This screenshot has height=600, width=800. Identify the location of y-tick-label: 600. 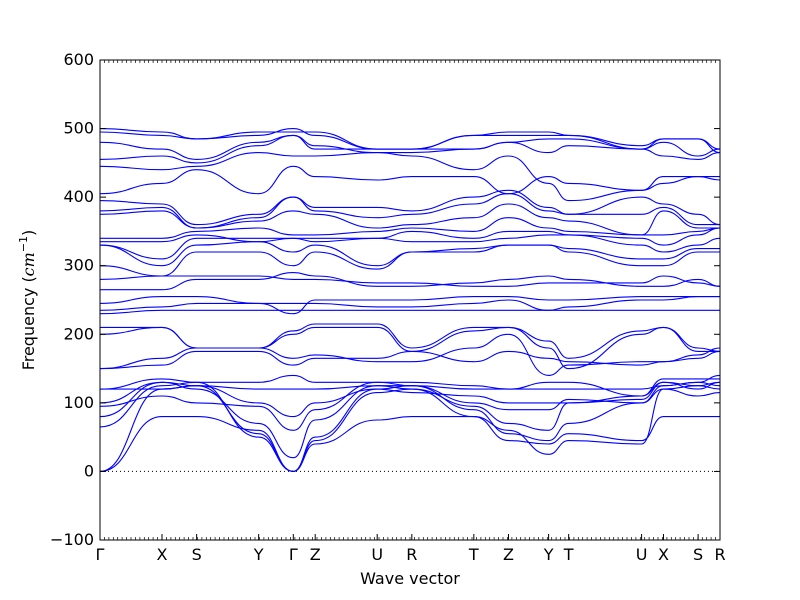
(78, 59).